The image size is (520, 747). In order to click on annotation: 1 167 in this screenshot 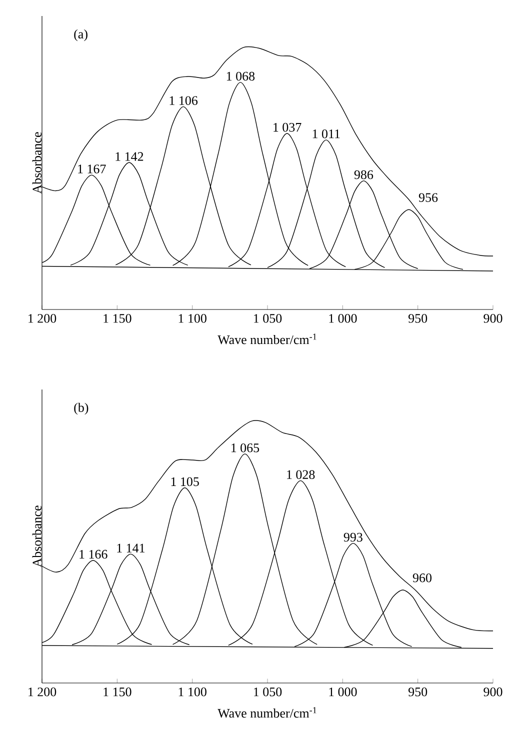, I will do `click(92, 169)`.